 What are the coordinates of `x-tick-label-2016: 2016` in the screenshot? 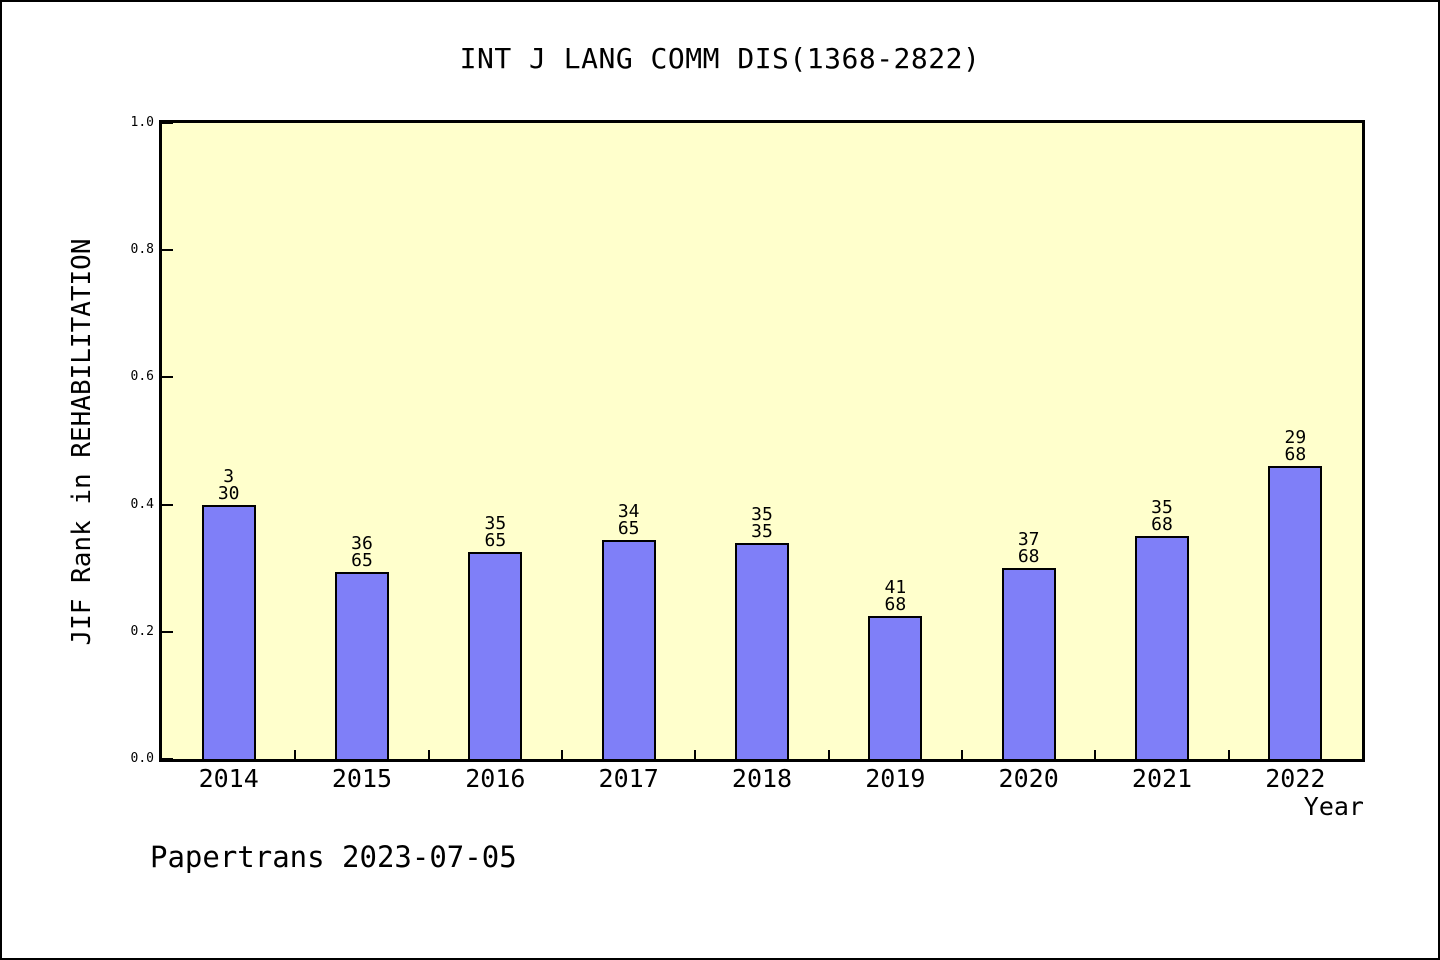 It's located at (495, 778).